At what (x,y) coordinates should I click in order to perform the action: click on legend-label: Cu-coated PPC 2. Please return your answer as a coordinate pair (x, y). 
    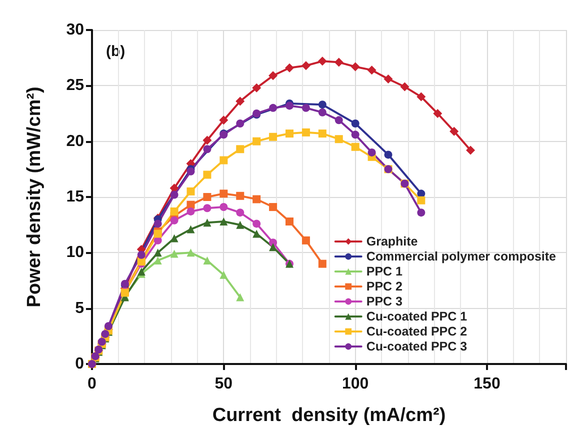
    Looking at the image, I should click on (417, 331).